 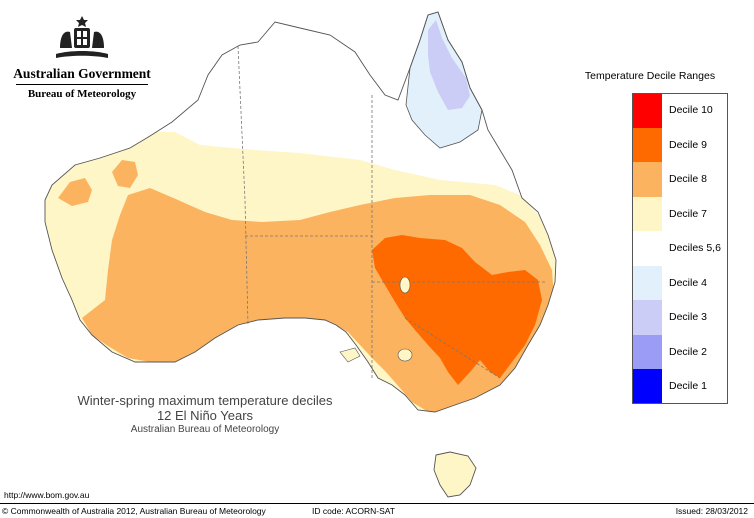 I want to click on legend-label: Decile 2, so click(x=688, y=351).